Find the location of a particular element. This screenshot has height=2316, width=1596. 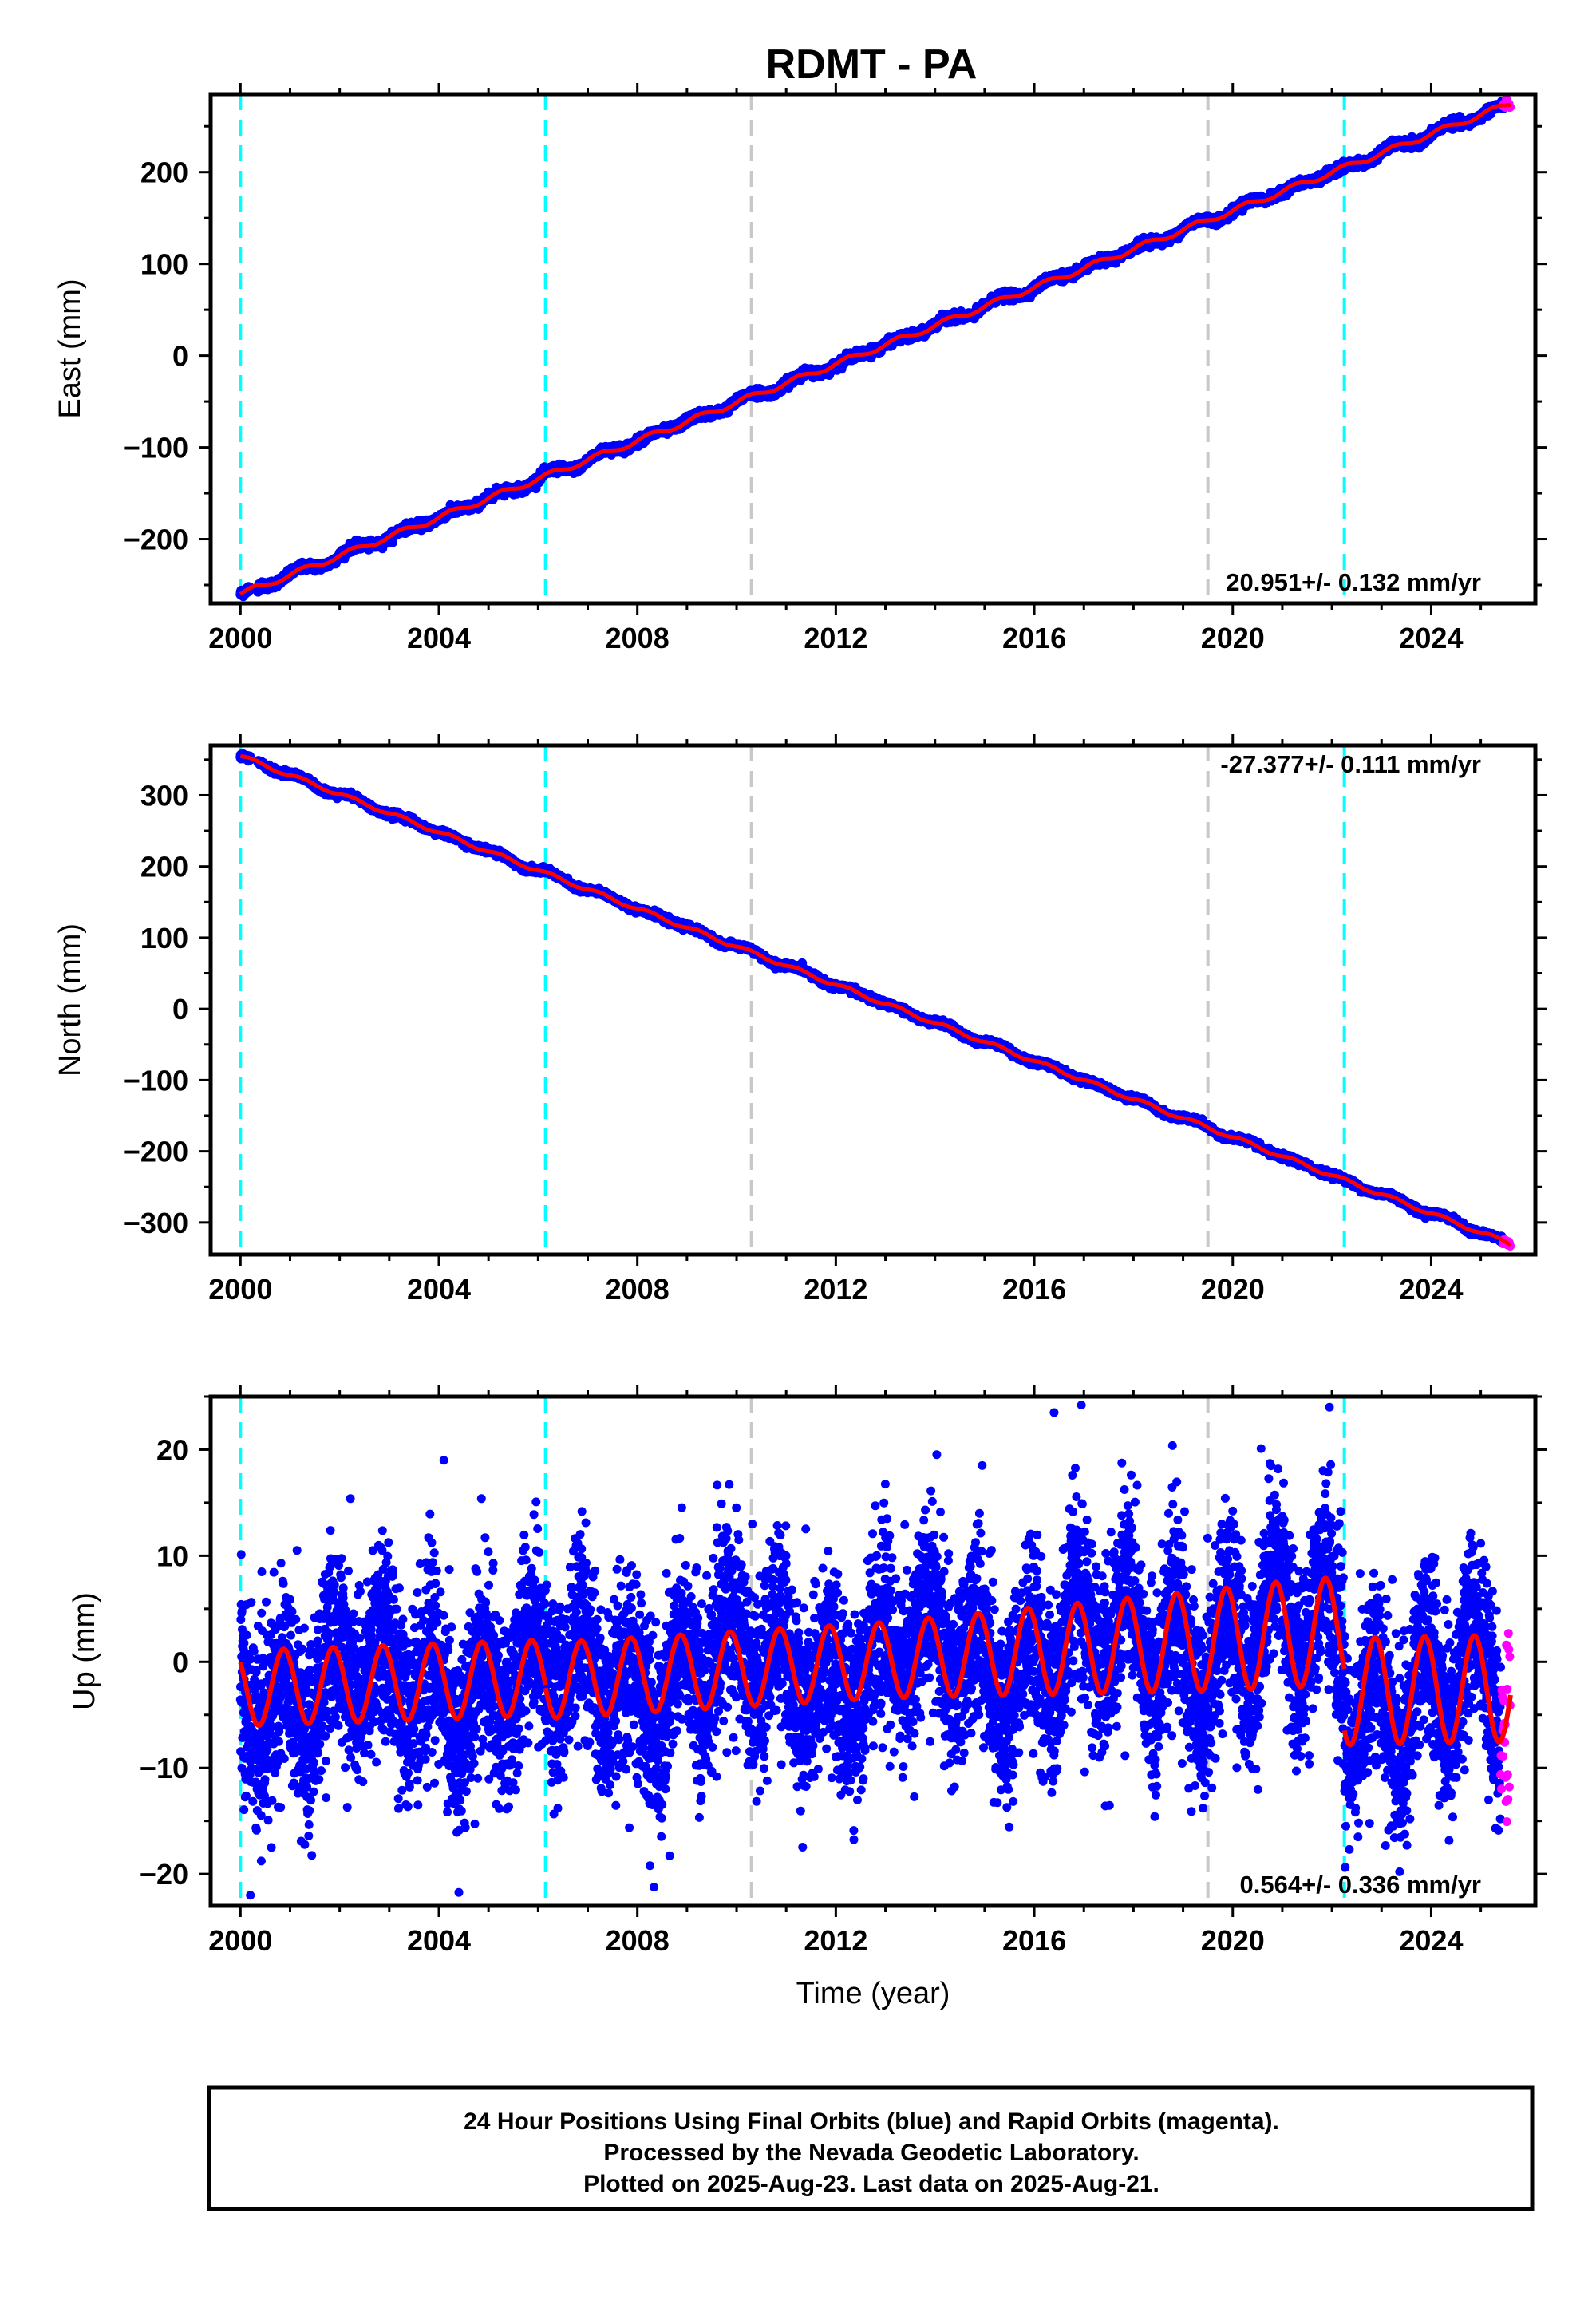

y-tick-label: −100 is located at coordinates (156, 448).